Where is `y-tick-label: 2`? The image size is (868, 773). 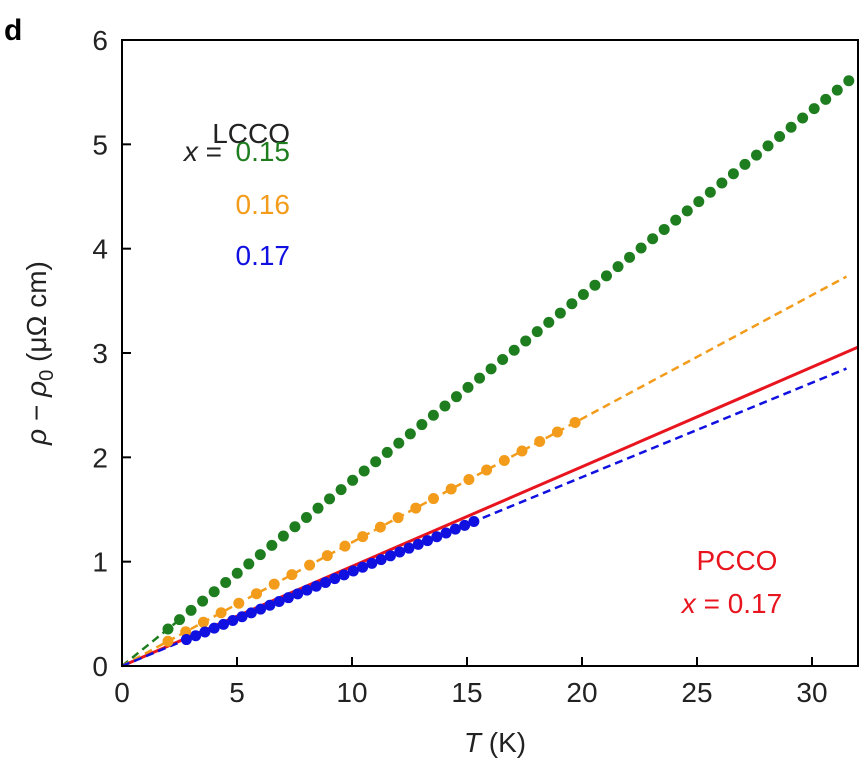
y-tick-label: 2 is located at coordinates (100, 457).